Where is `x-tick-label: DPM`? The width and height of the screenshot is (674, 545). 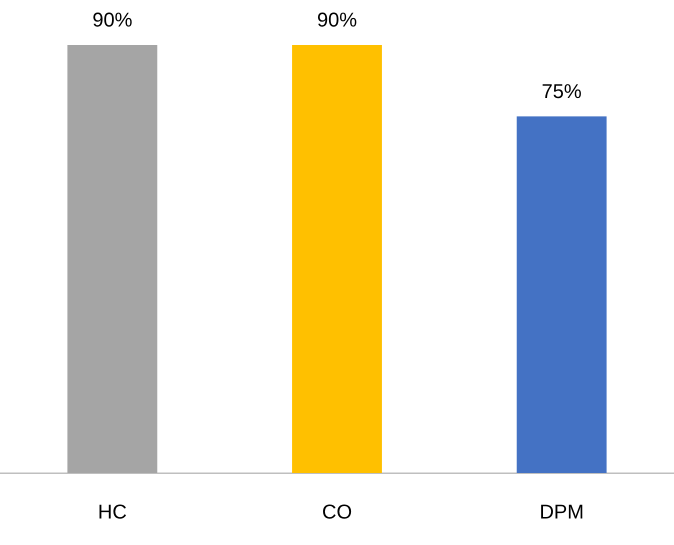
x-tick-label: DPM is located at coordinates (561, 513).